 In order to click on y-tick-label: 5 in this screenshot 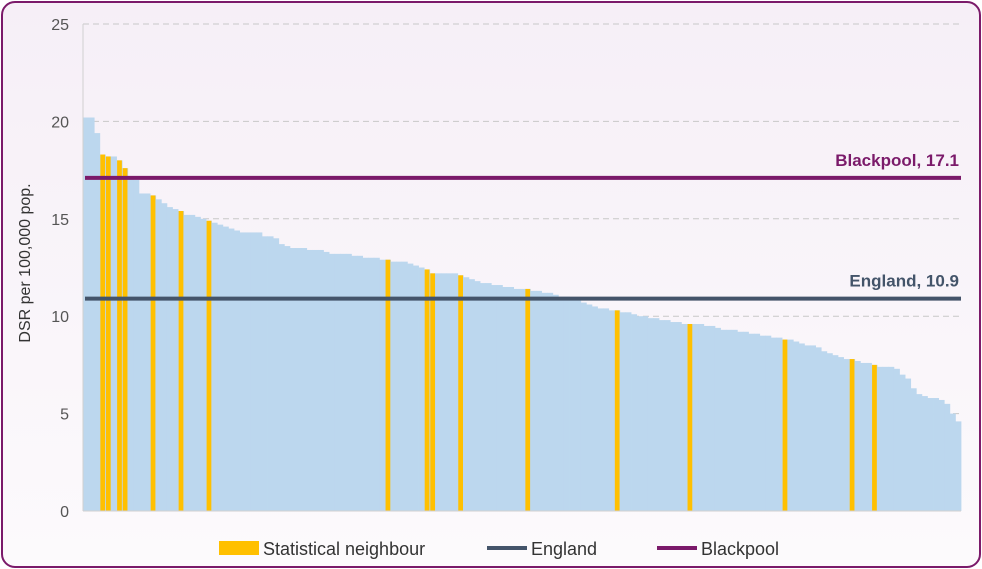, I will do `click(64, 415)`.